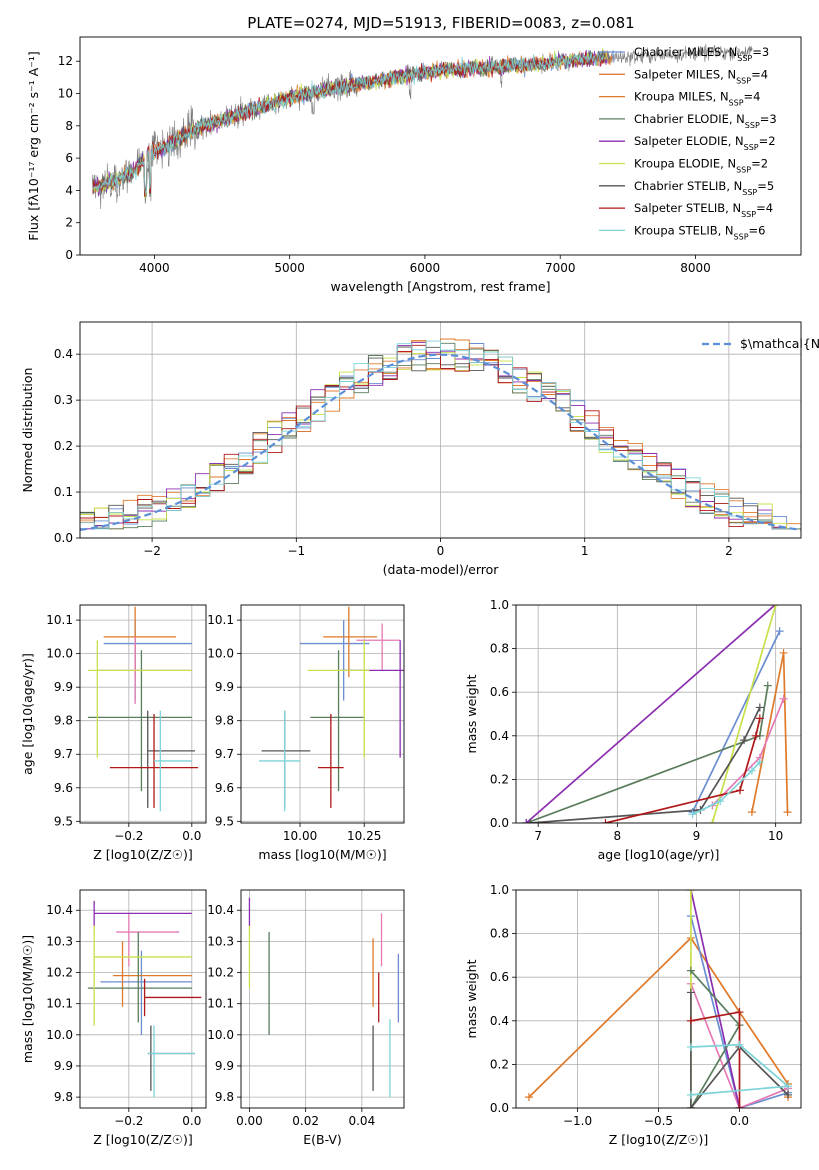 This screenshot has height=1170, width=819. What do you see at coordinates (697, 836) in the screenshot?
I see `x-tick-label: 9` at bounding box center [697, 836].